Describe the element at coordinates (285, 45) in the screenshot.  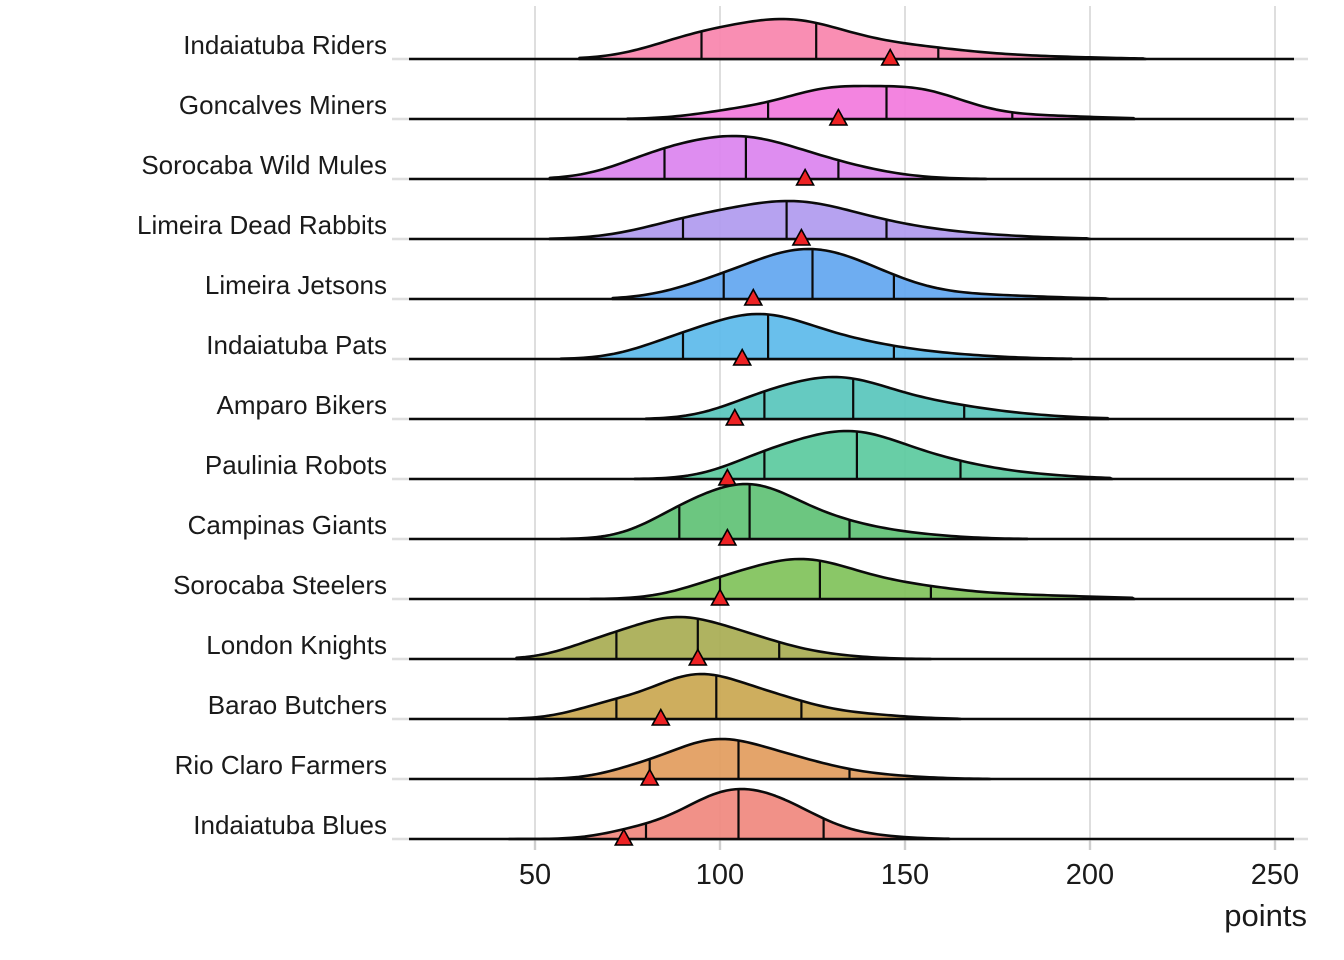
I see `team-label: Indaiatuba Riders` at that location.